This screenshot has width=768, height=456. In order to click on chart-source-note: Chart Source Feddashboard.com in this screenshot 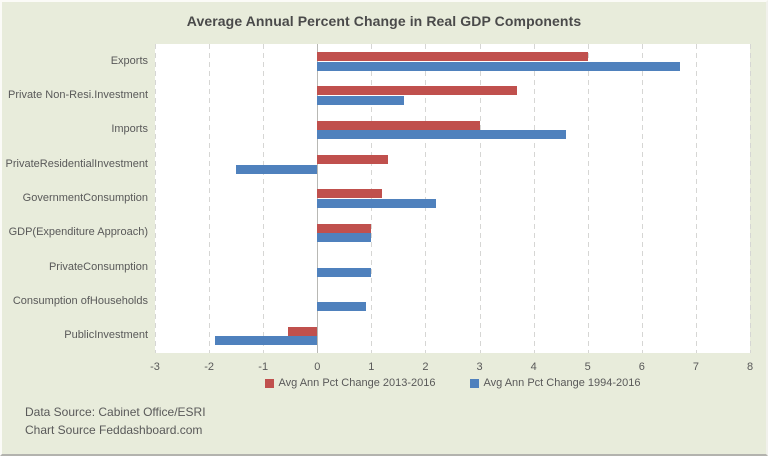, I will do `click(114, 430)`.